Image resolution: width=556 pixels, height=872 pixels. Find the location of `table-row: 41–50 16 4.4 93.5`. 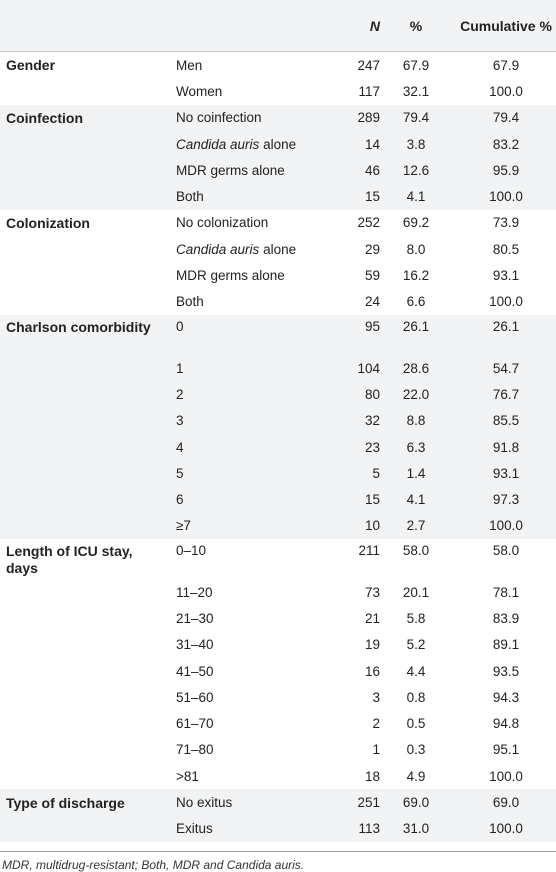

table-row: 41–50 16 4.4 93.5 is located at coordinates (278, 671).